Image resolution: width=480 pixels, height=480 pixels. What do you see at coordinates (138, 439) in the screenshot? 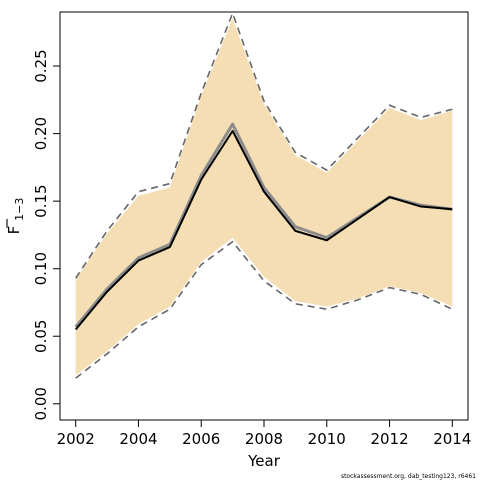
I see `x-tick-label: 2004` at bounding box center [138, 439].